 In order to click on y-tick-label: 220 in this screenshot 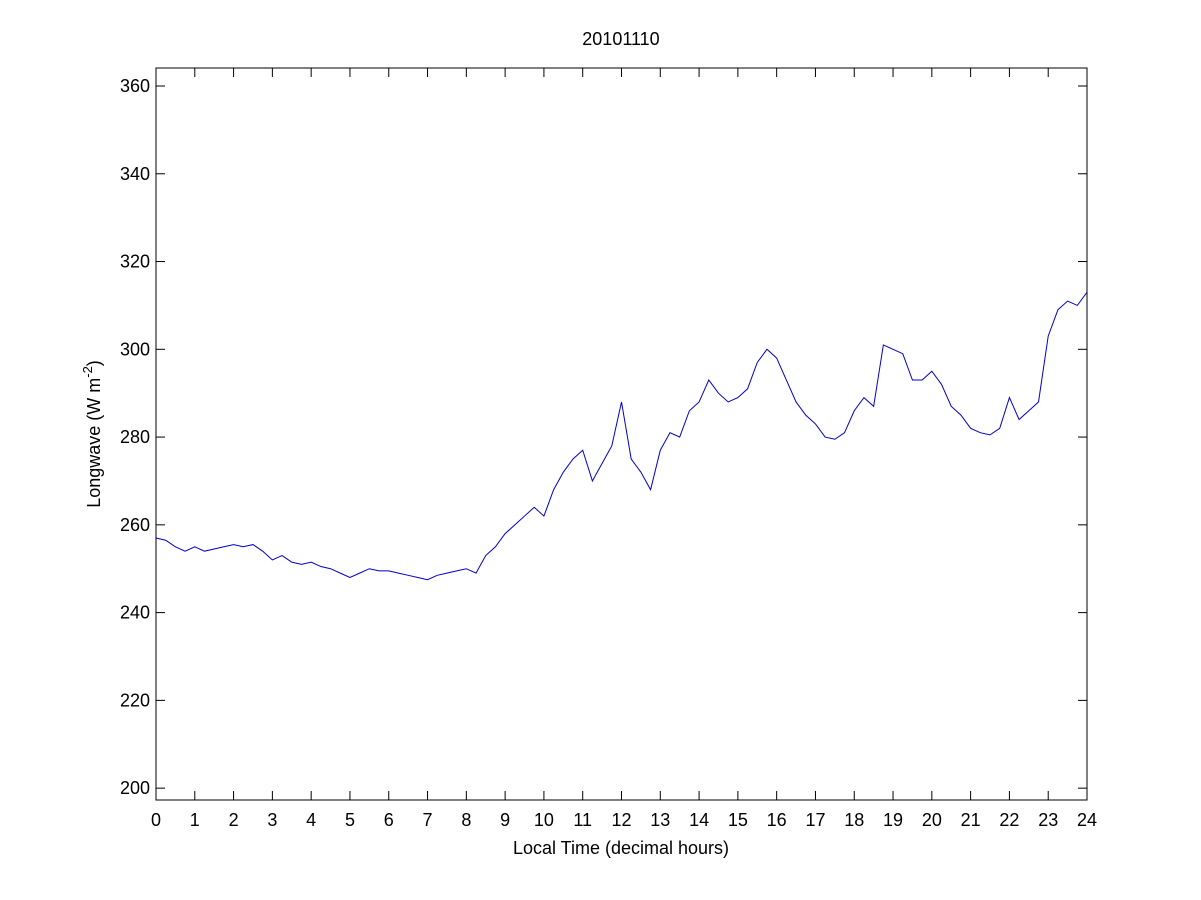, I will do `click(135, 700)`.